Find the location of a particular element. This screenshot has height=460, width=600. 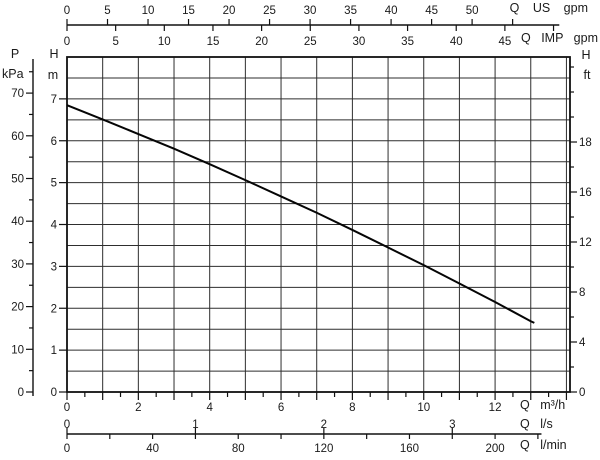

imp-gpm-tick-label: 15 is located at coordinates (213, 42).